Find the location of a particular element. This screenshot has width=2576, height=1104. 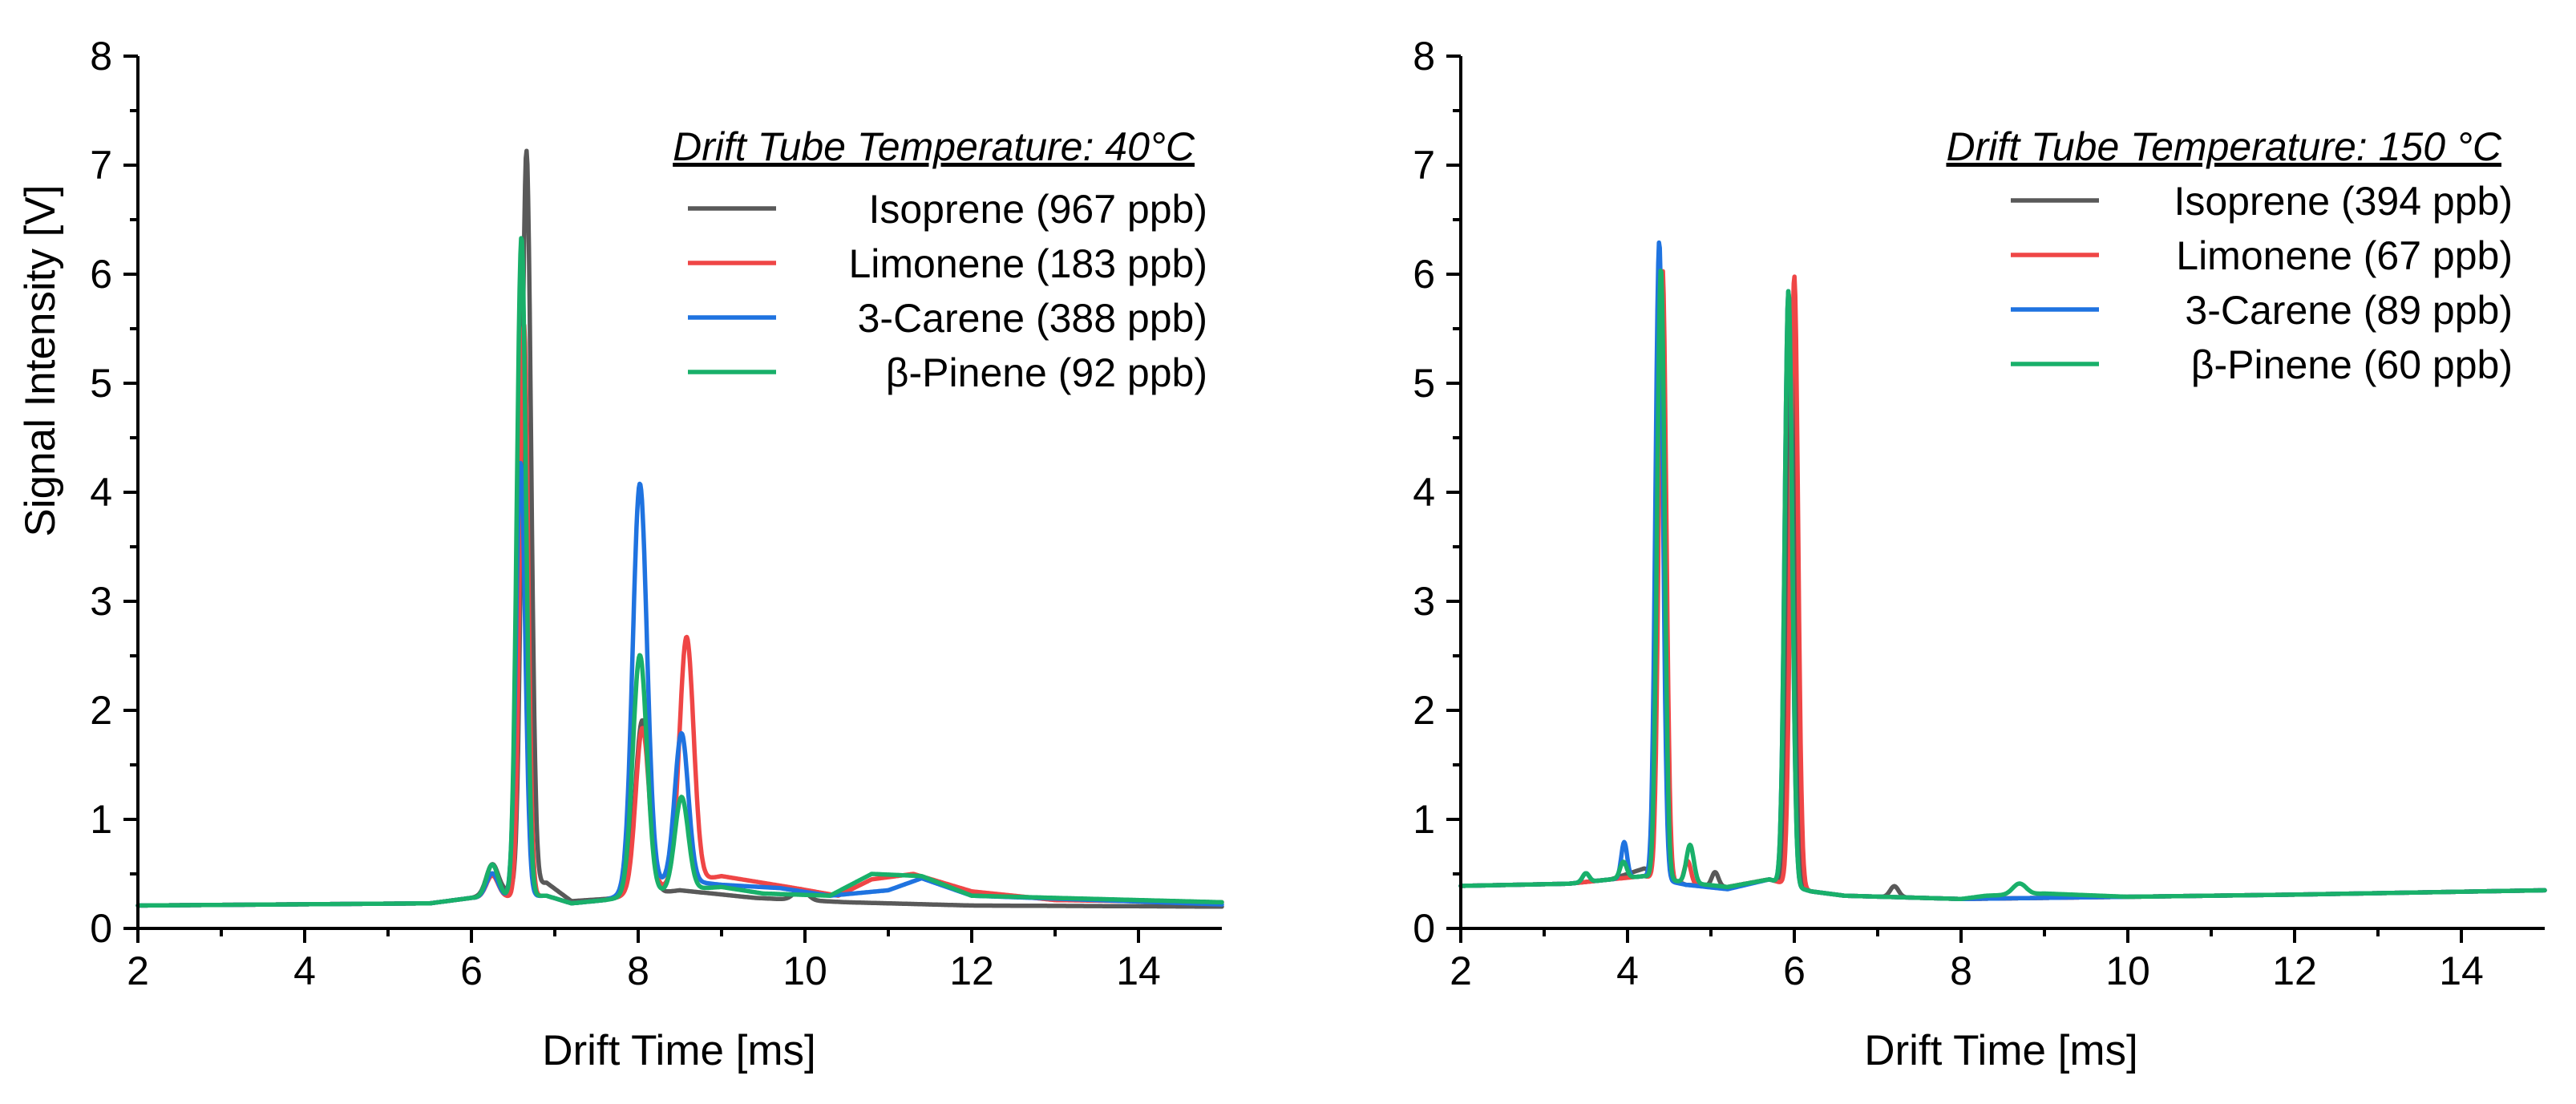

left-legend-label-limonene: Limonene (183 ppb) is located at coordinates (1027, 263).